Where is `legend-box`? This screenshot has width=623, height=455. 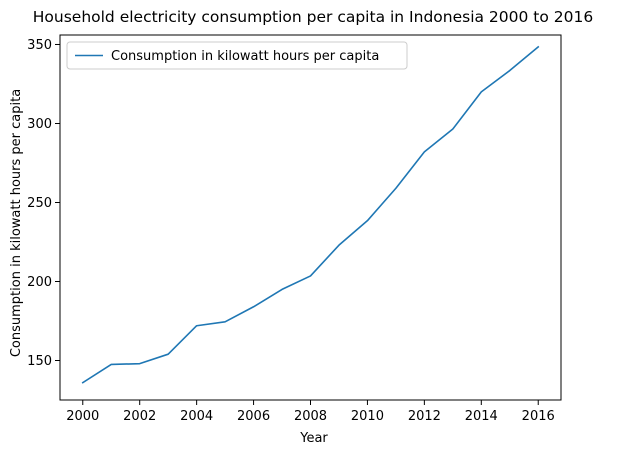 legend-box is located at coordinates (237, 55).